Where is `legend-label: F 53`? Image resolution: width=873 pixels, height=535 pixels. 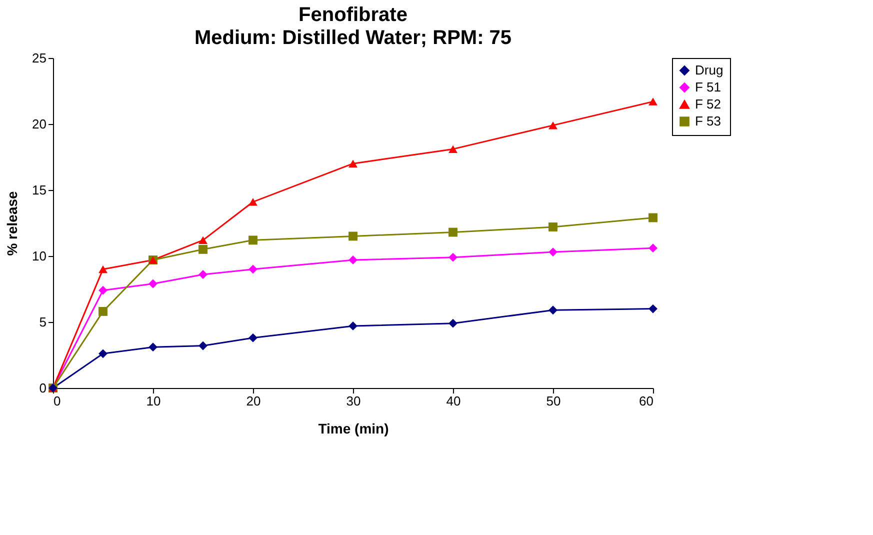 legend-label: F 53 is located at coordinates (708, 121).